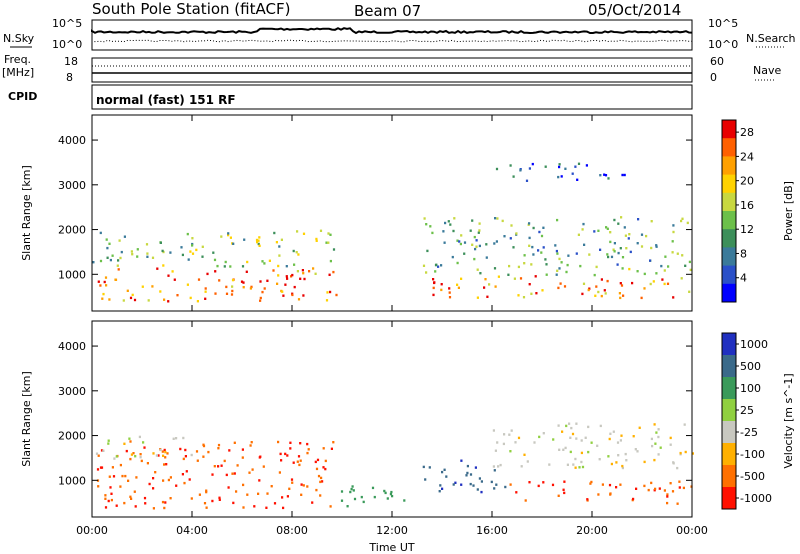  Describe the element at coordinates (723, 23) in the screenshot. I see `nsearch-tick-top: 10^5` at that location.